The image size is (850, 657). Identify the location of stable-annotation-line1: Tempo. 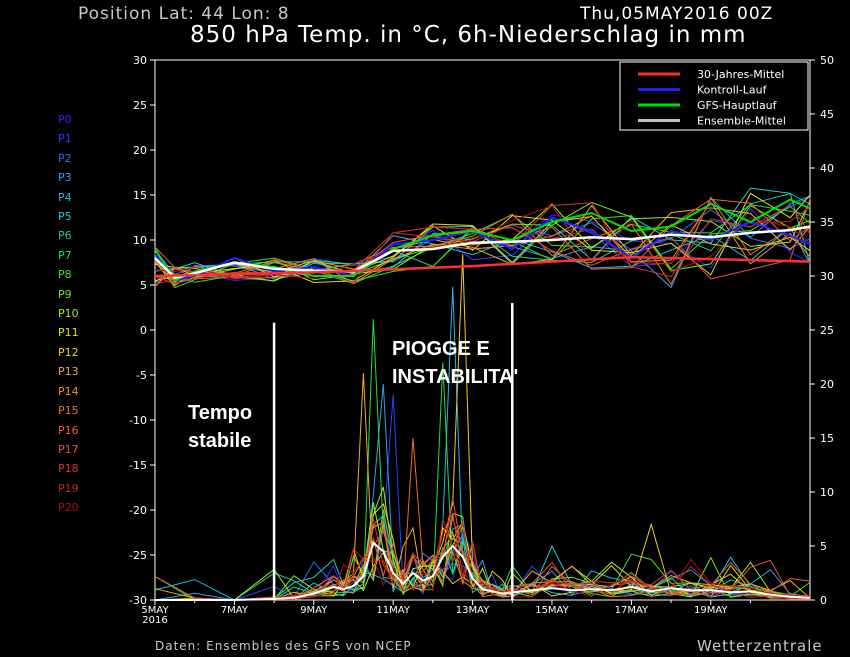
(220, 413).